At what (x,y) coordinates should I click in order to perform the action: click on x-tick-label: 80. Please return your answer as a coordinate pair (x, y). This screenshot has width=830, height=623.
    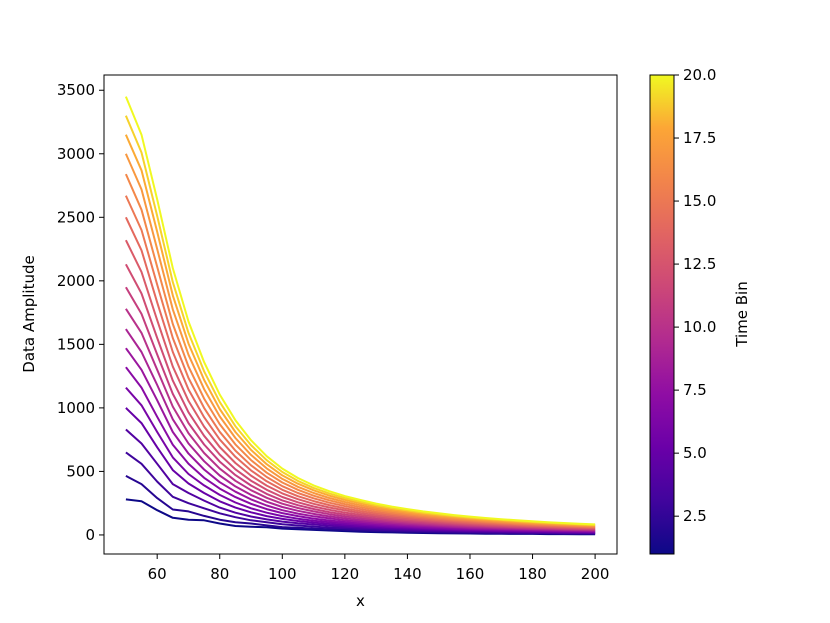
    Looking at the image, I should click on (219, 574).